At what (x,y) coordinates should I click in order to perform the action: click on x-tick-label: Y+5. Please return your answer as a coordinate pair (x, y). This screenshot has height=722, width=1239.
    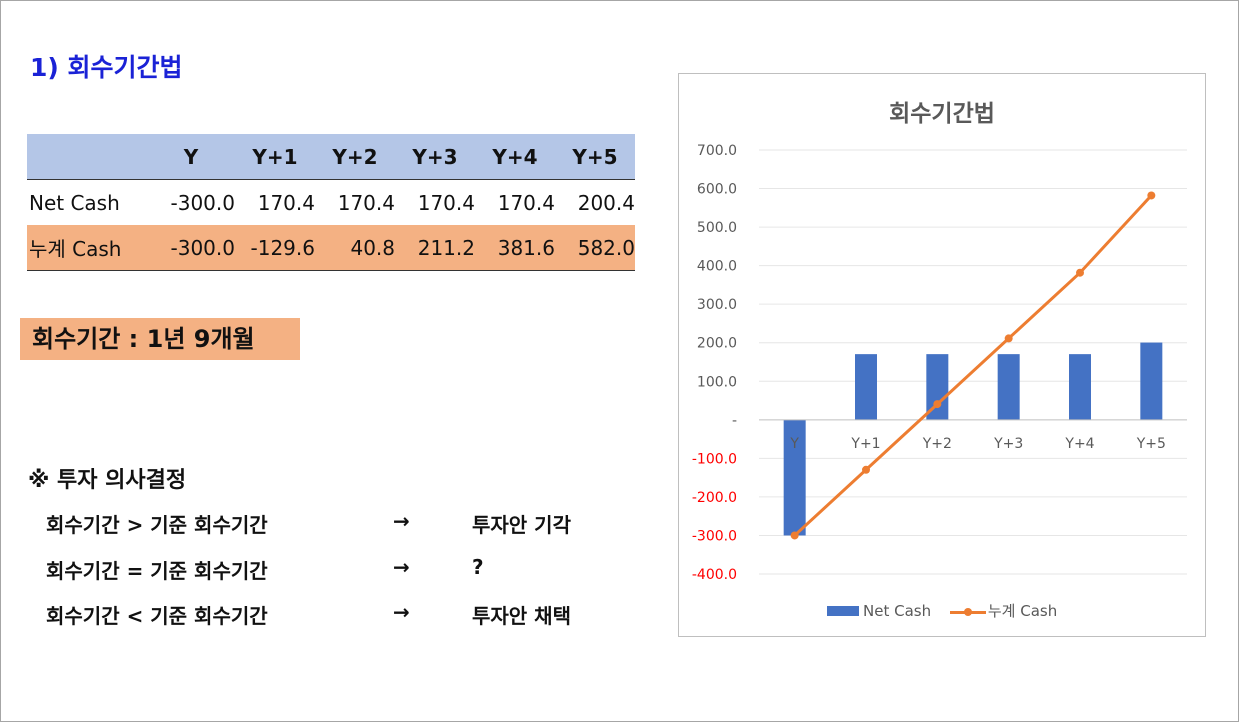
    Looking at the image, I should click on (1151, 444).